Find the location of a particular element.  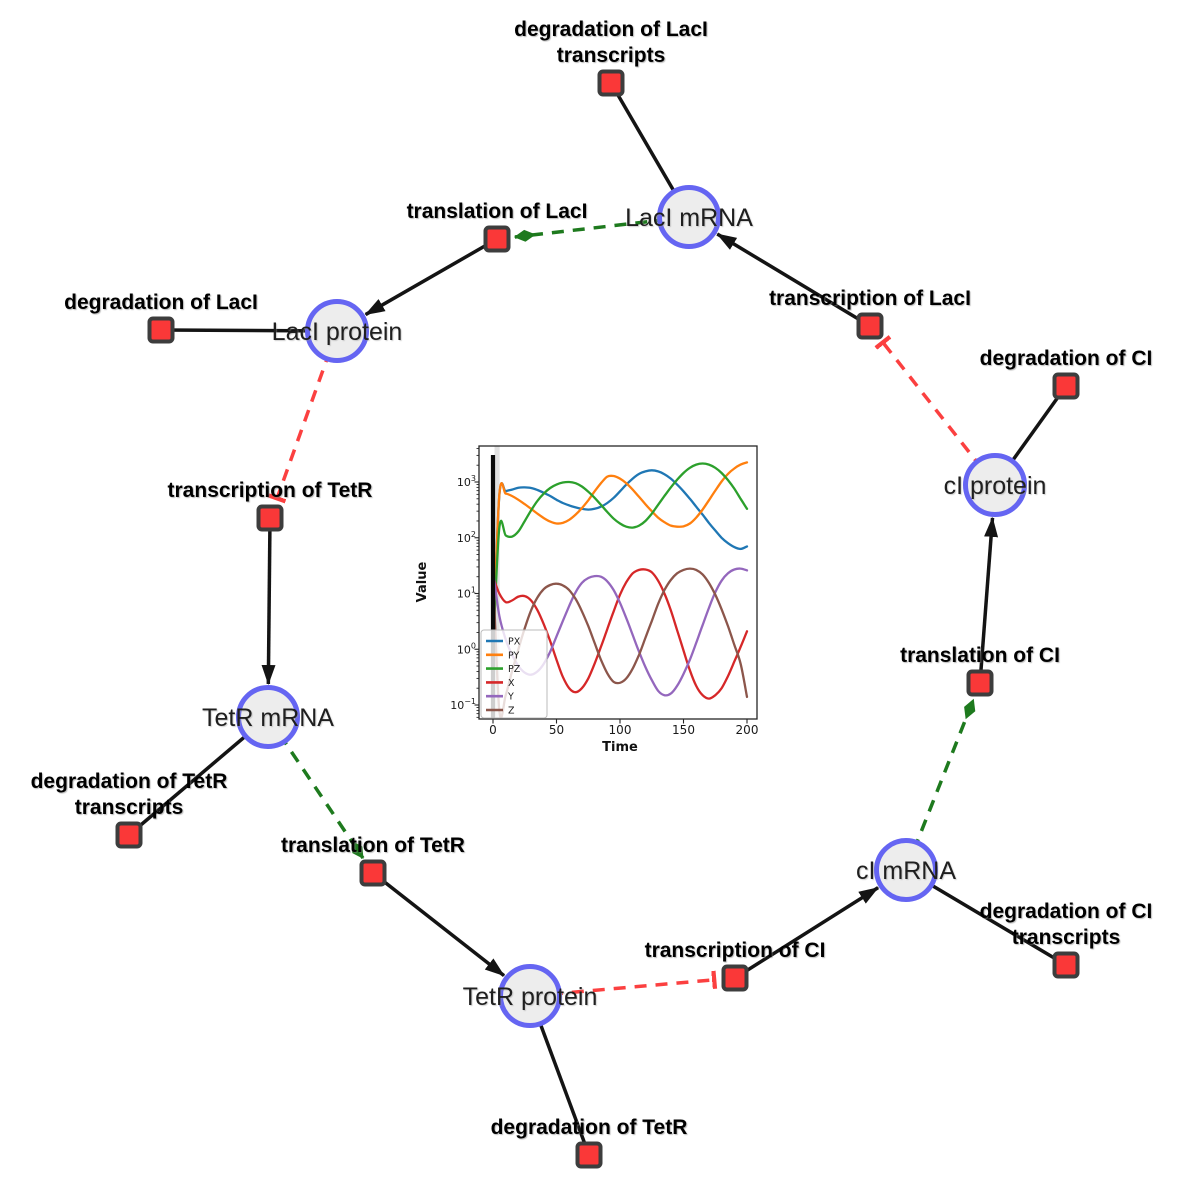

reaction-node-deg-tetr is located at coordinates (589, 1155).